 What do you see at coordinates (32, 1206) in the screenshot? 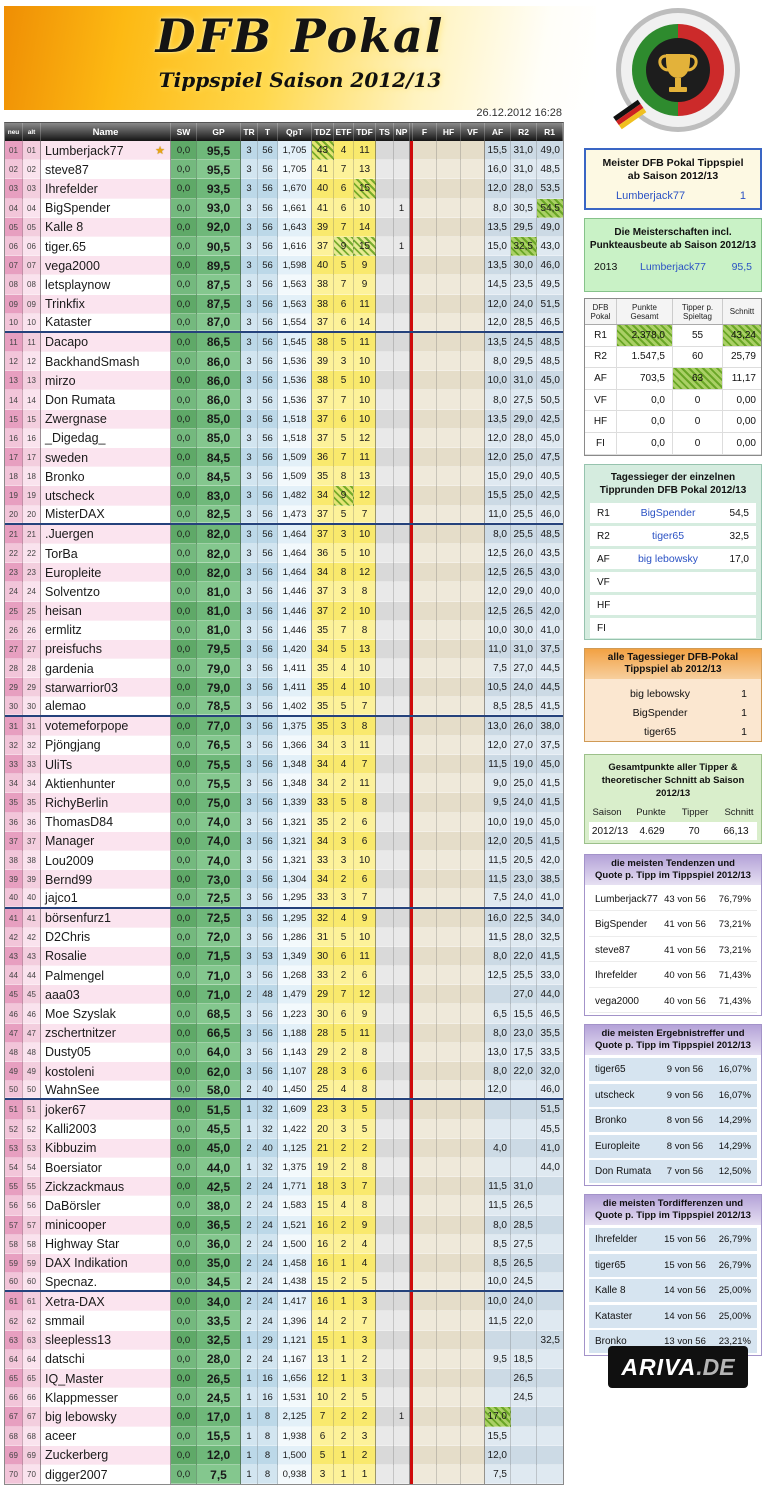
I see `cell-alt: 56` at bounding box center [32, 1206].